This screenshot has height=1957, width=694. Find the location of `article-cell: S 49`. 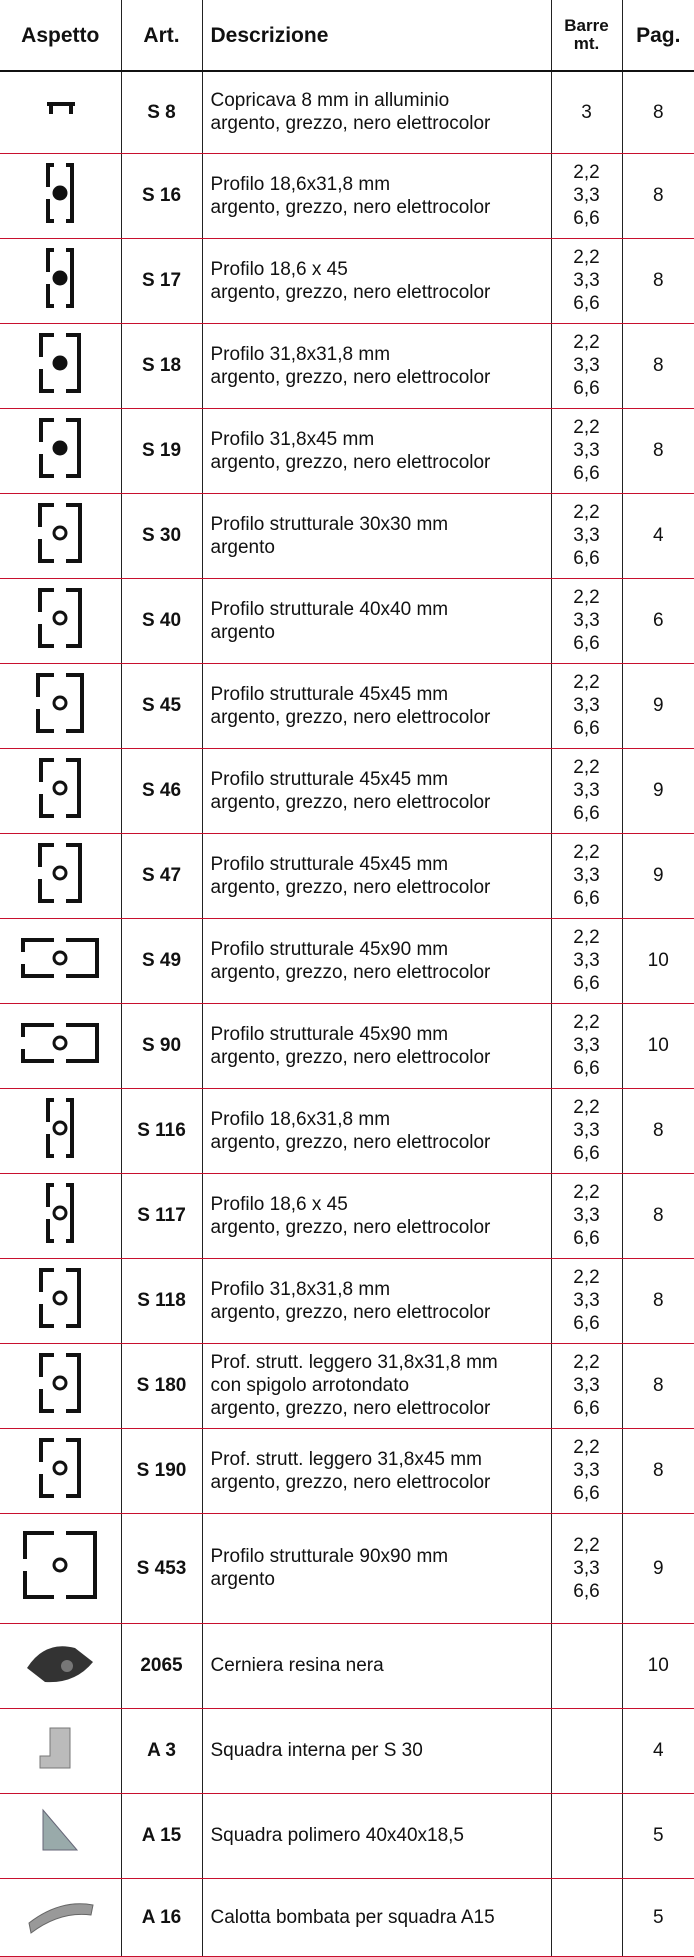

article-cell: S 49 is located at coordinates (161, 961).